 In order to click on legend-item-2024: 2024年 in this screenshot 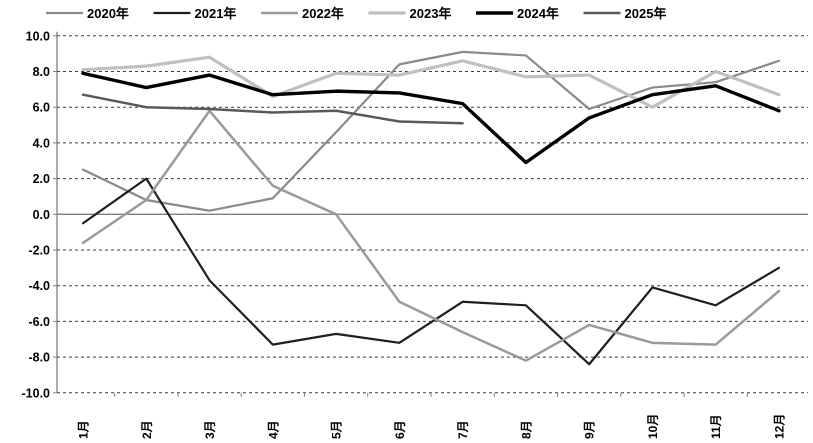, I will do `click(517, 13)`.